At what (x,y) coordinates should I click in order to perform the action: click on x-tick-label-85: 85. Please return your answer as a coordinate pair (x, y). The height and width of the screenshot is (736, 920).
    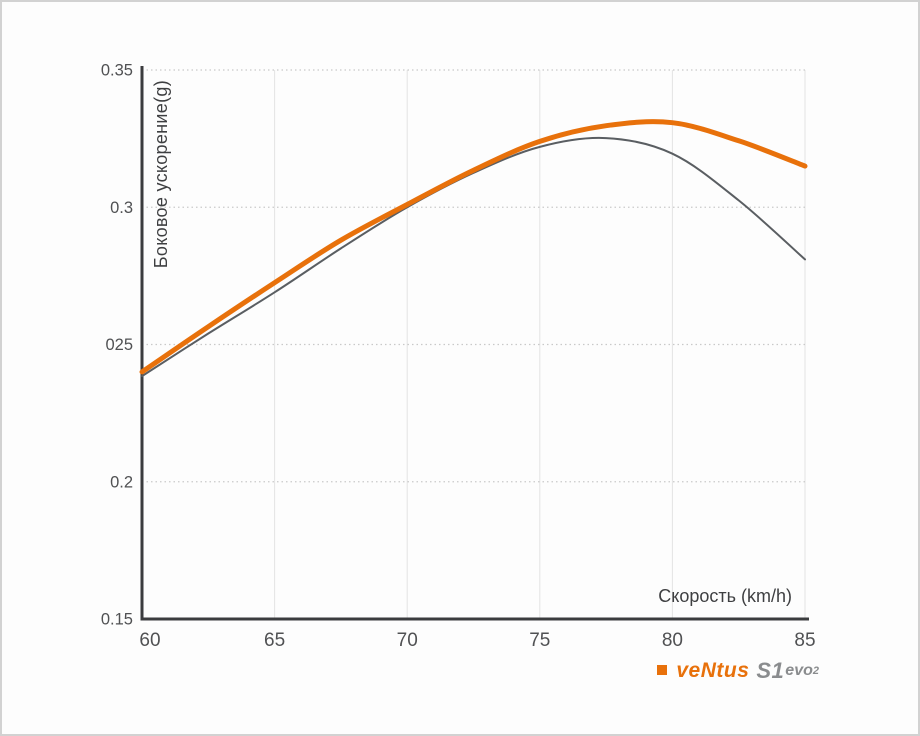
    Looking at the image, I should click on (804, 640).